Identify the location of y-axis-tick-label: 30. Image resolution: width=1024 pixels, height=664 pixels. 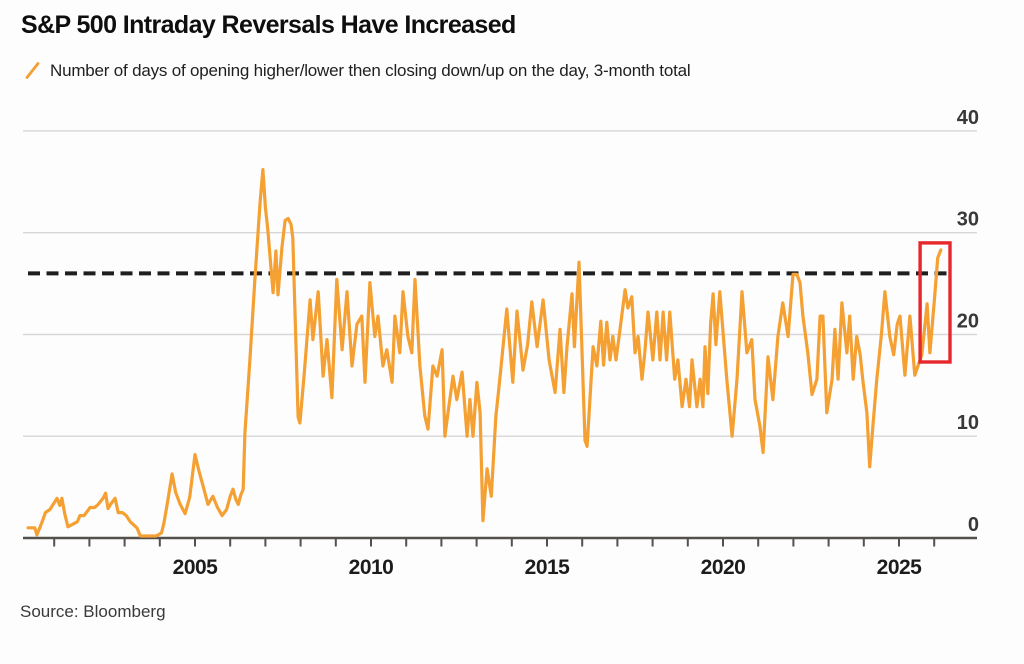
(968, 220).